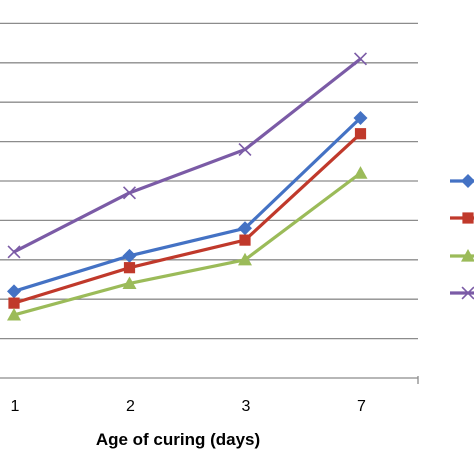  I want to click on axes, so click(209, 380).